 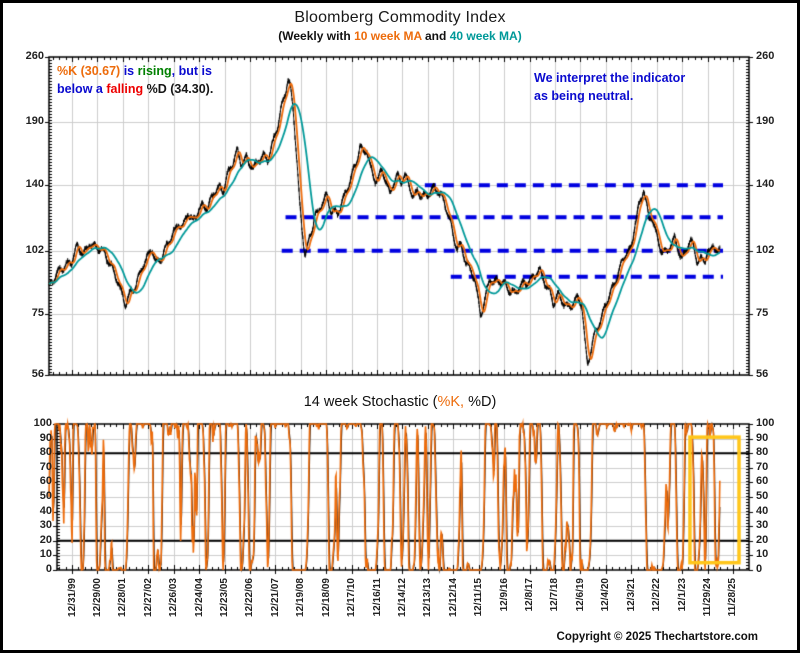 I want to click on stochastic-chart-title: 14 week Stochastic (%K, %D), so click(x=400, y=402).